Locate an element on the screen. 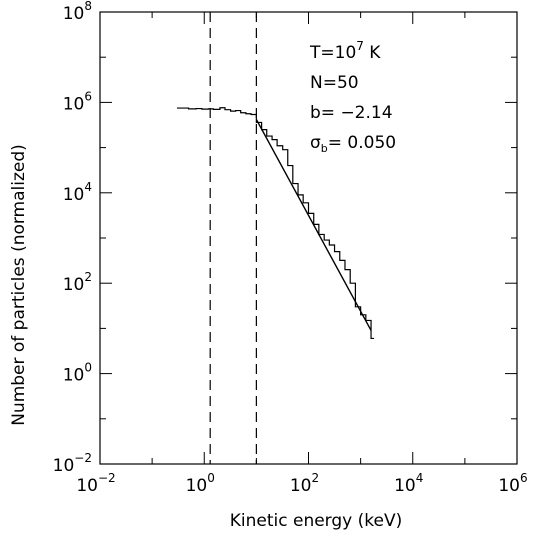 The width and height of the screenshot is (536, 538). y-tick-label: 10⁶ is located at coordinates (77, 101).